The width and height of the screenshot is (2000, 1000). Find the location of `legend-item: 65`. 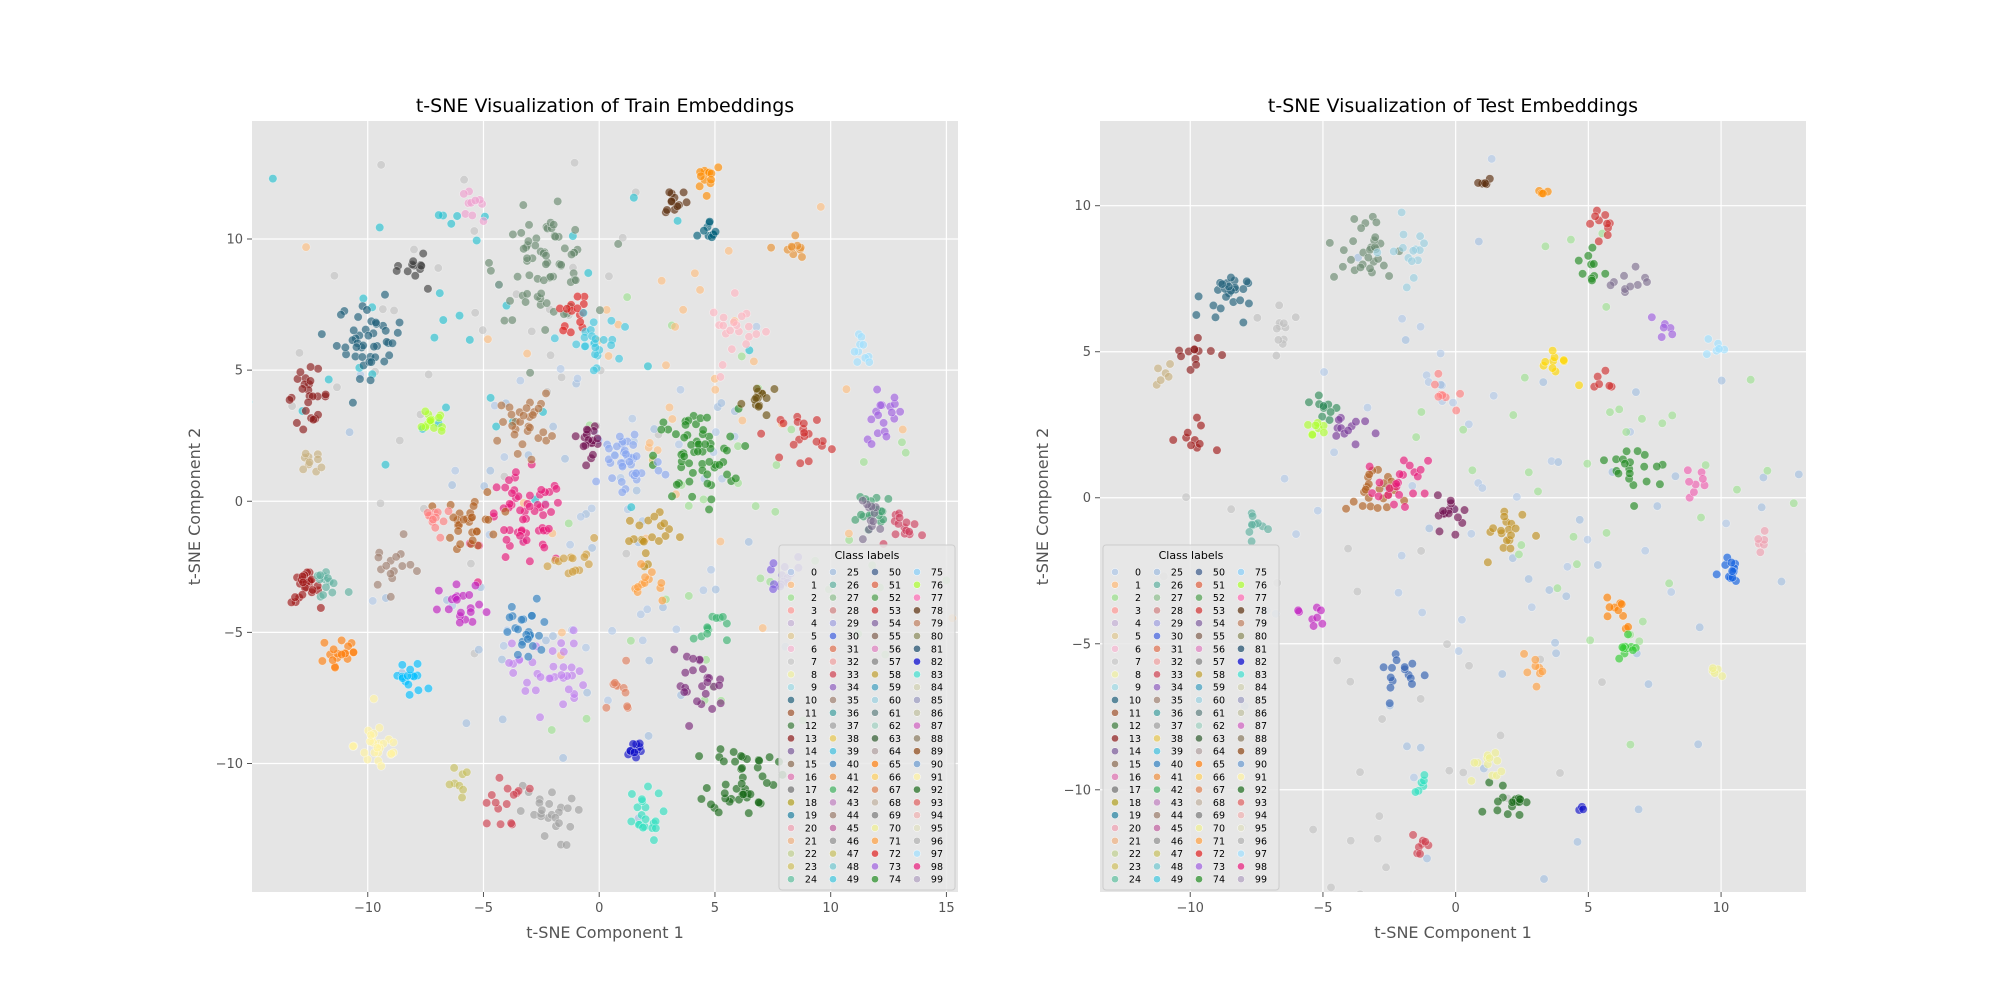

legend-item: 65 is located at coordinates (1210, 765).